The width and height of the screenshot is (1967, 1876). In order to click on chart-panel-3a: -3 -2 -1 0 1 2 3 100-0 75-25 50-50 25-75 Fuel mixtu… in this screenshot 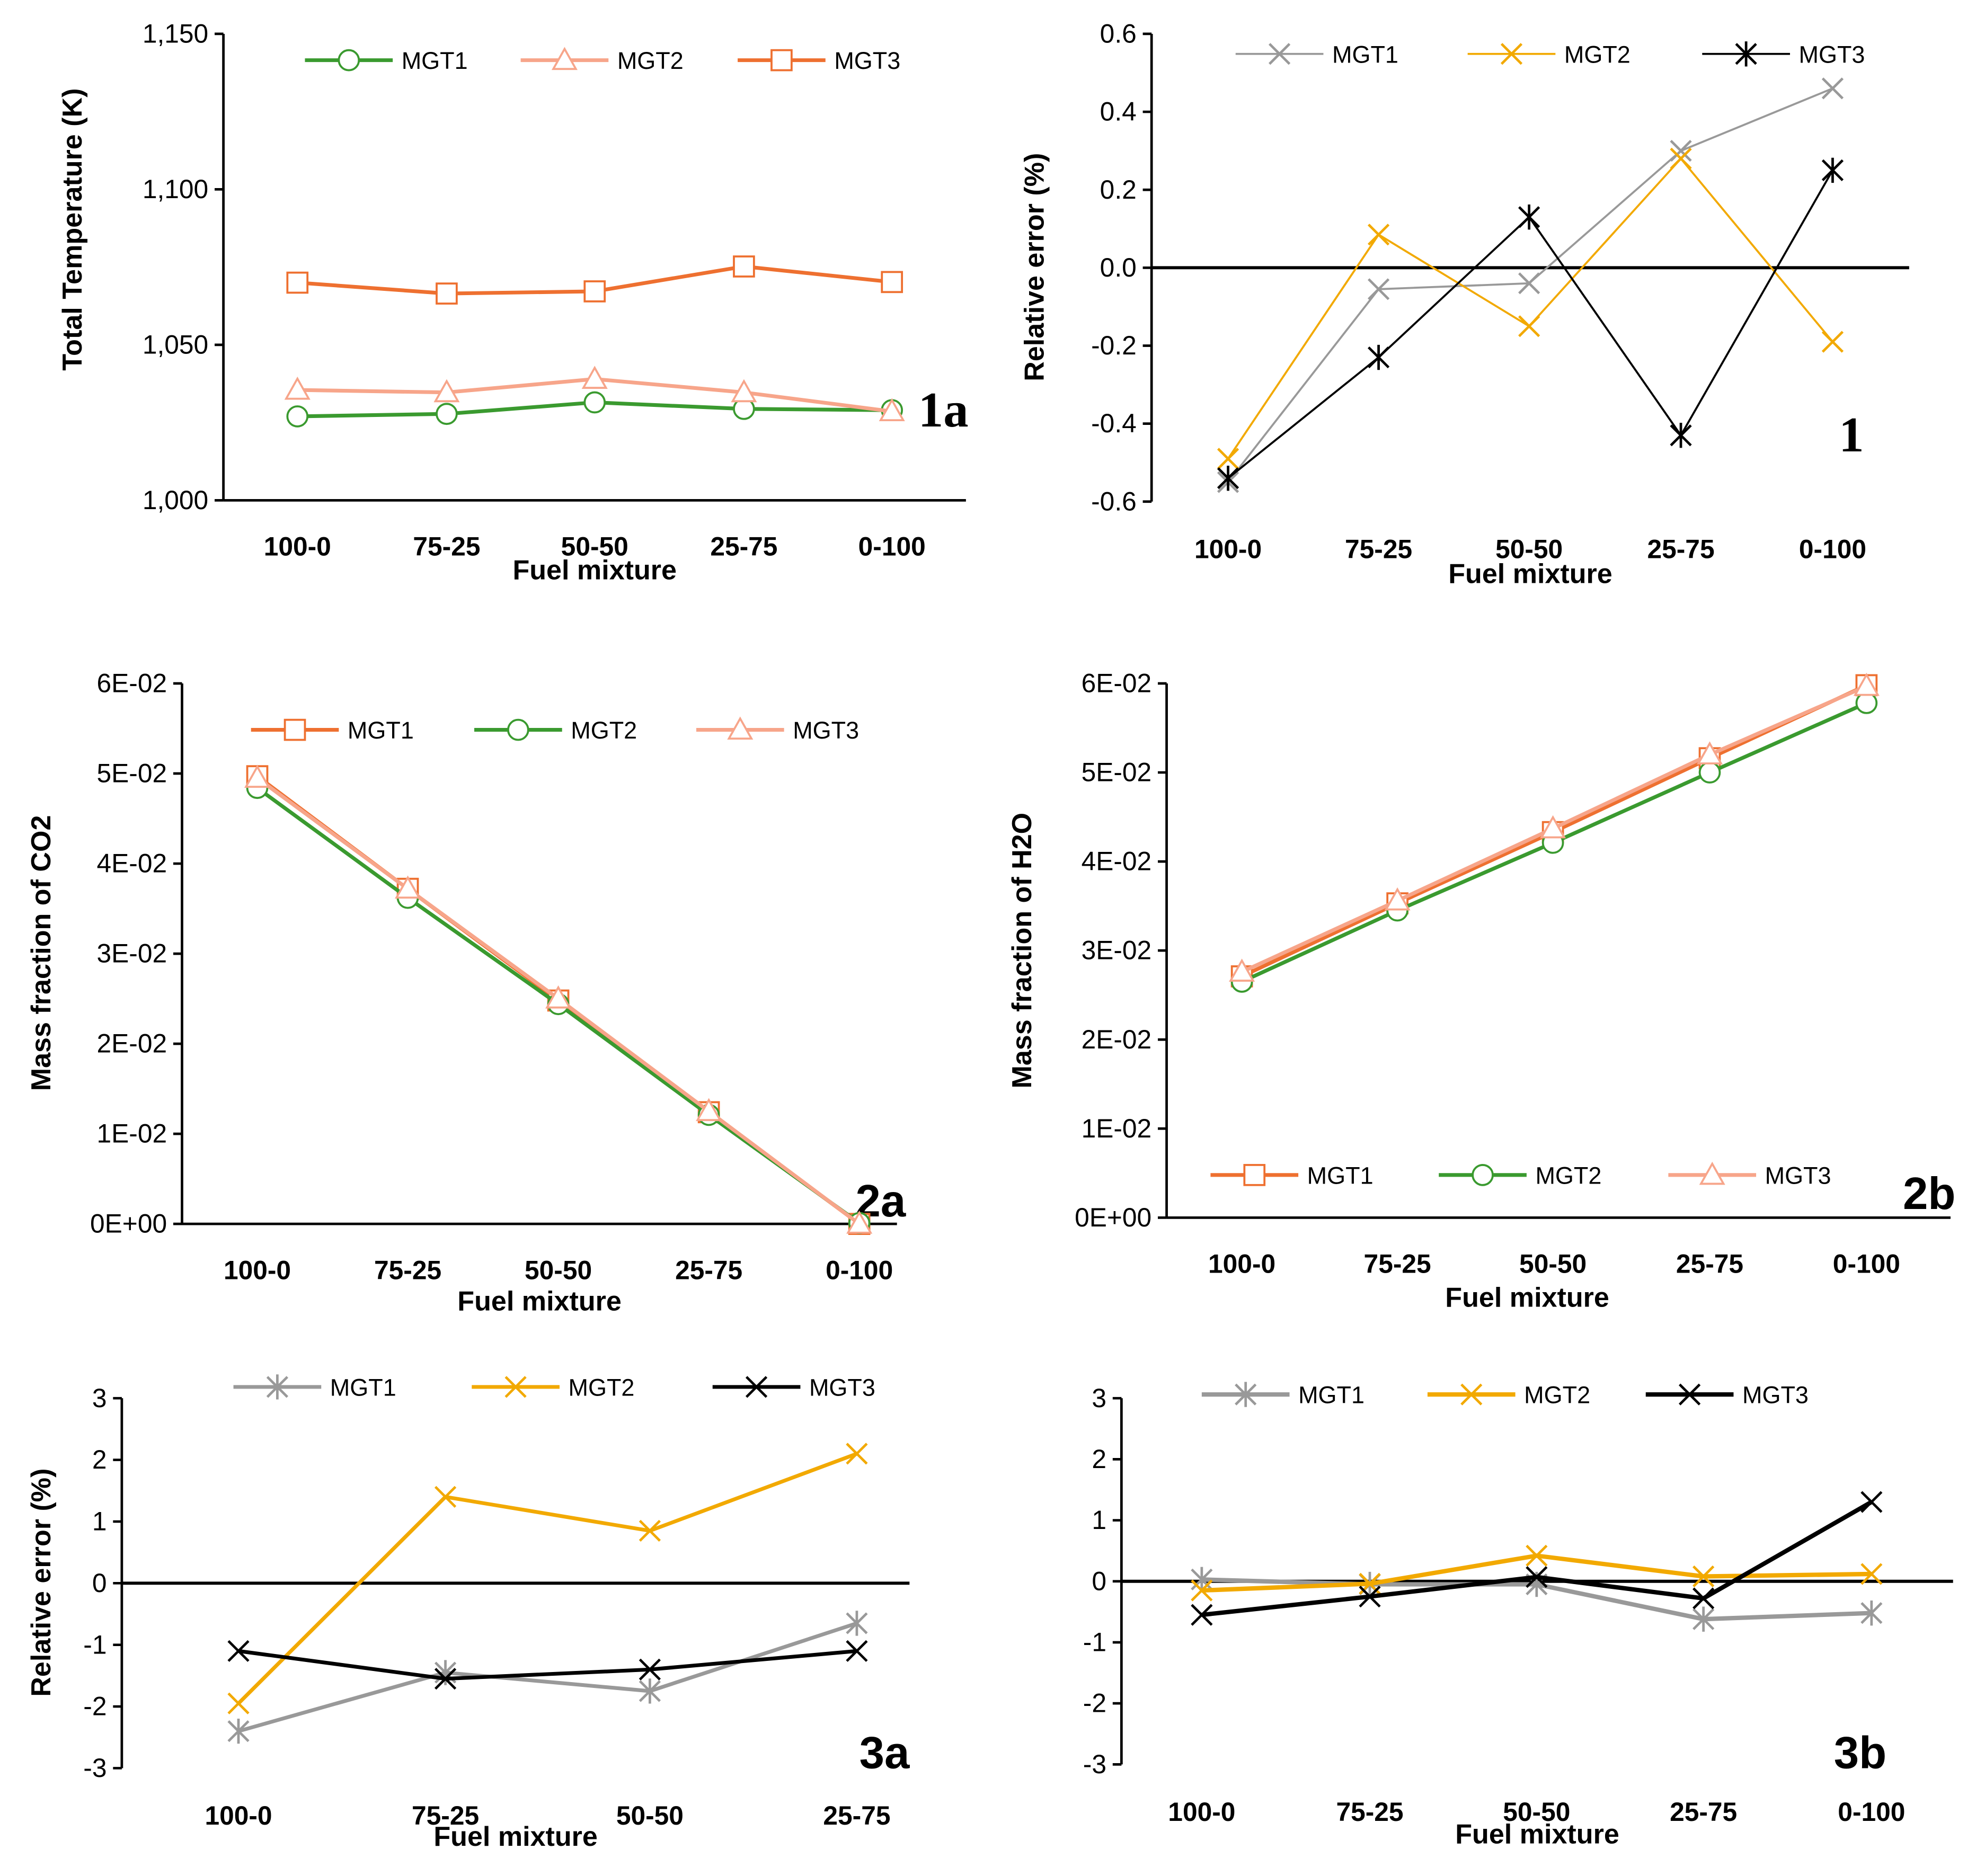, I will do `click(468, 1613)`.